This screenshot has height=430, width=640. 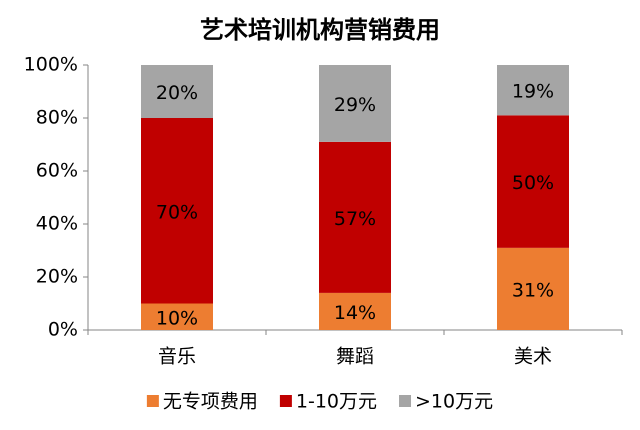 I want to click on y-tick-label: 40%, so click(x=57, y=224).